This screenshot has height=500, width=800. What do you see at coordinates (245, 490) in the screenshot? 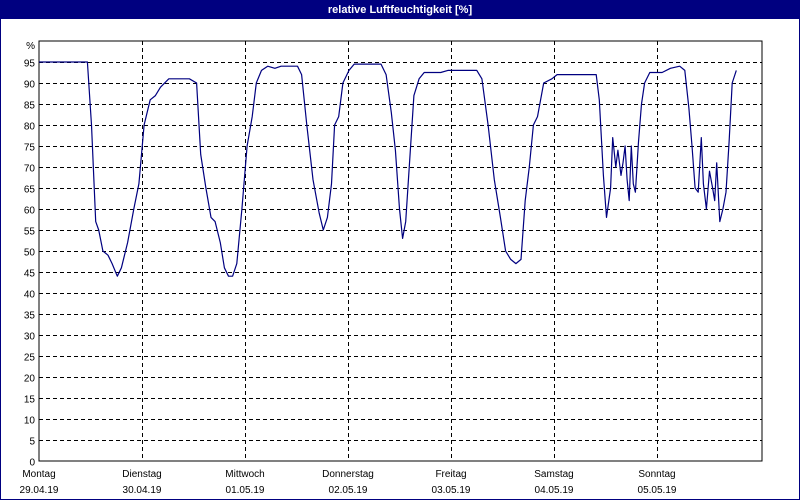
I see `x-tick-date-label: 01.05.19` at bounding box center [245, 490].